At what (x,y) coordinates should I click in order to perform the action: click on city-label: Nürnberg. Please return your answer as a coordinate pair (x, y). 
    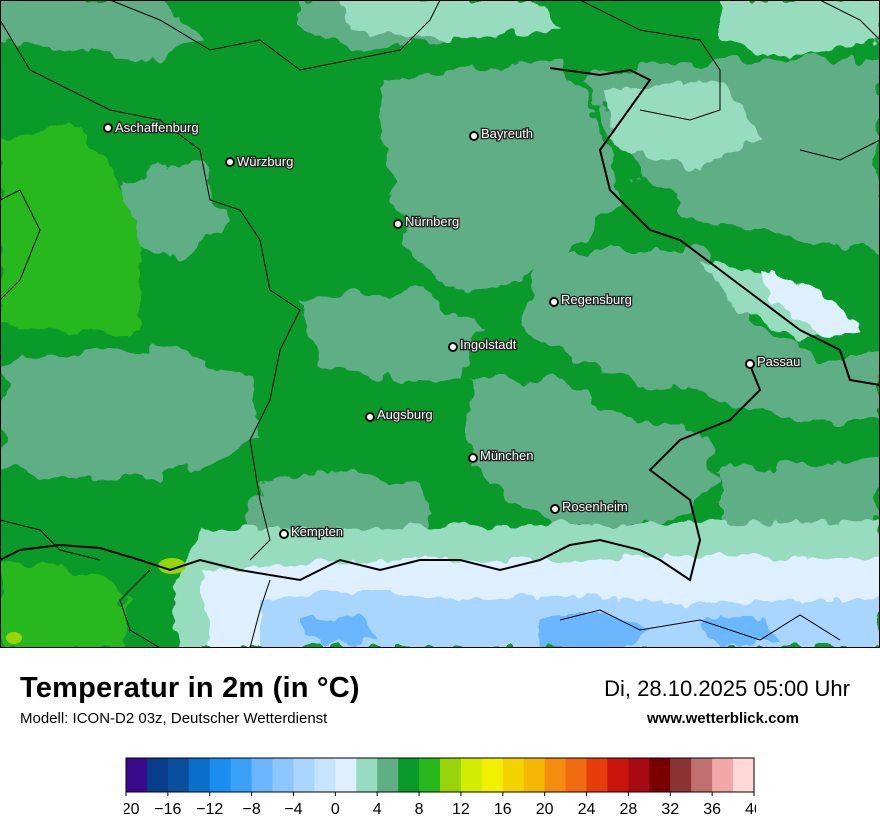
    Looking at the image, I should click on (432, 221).